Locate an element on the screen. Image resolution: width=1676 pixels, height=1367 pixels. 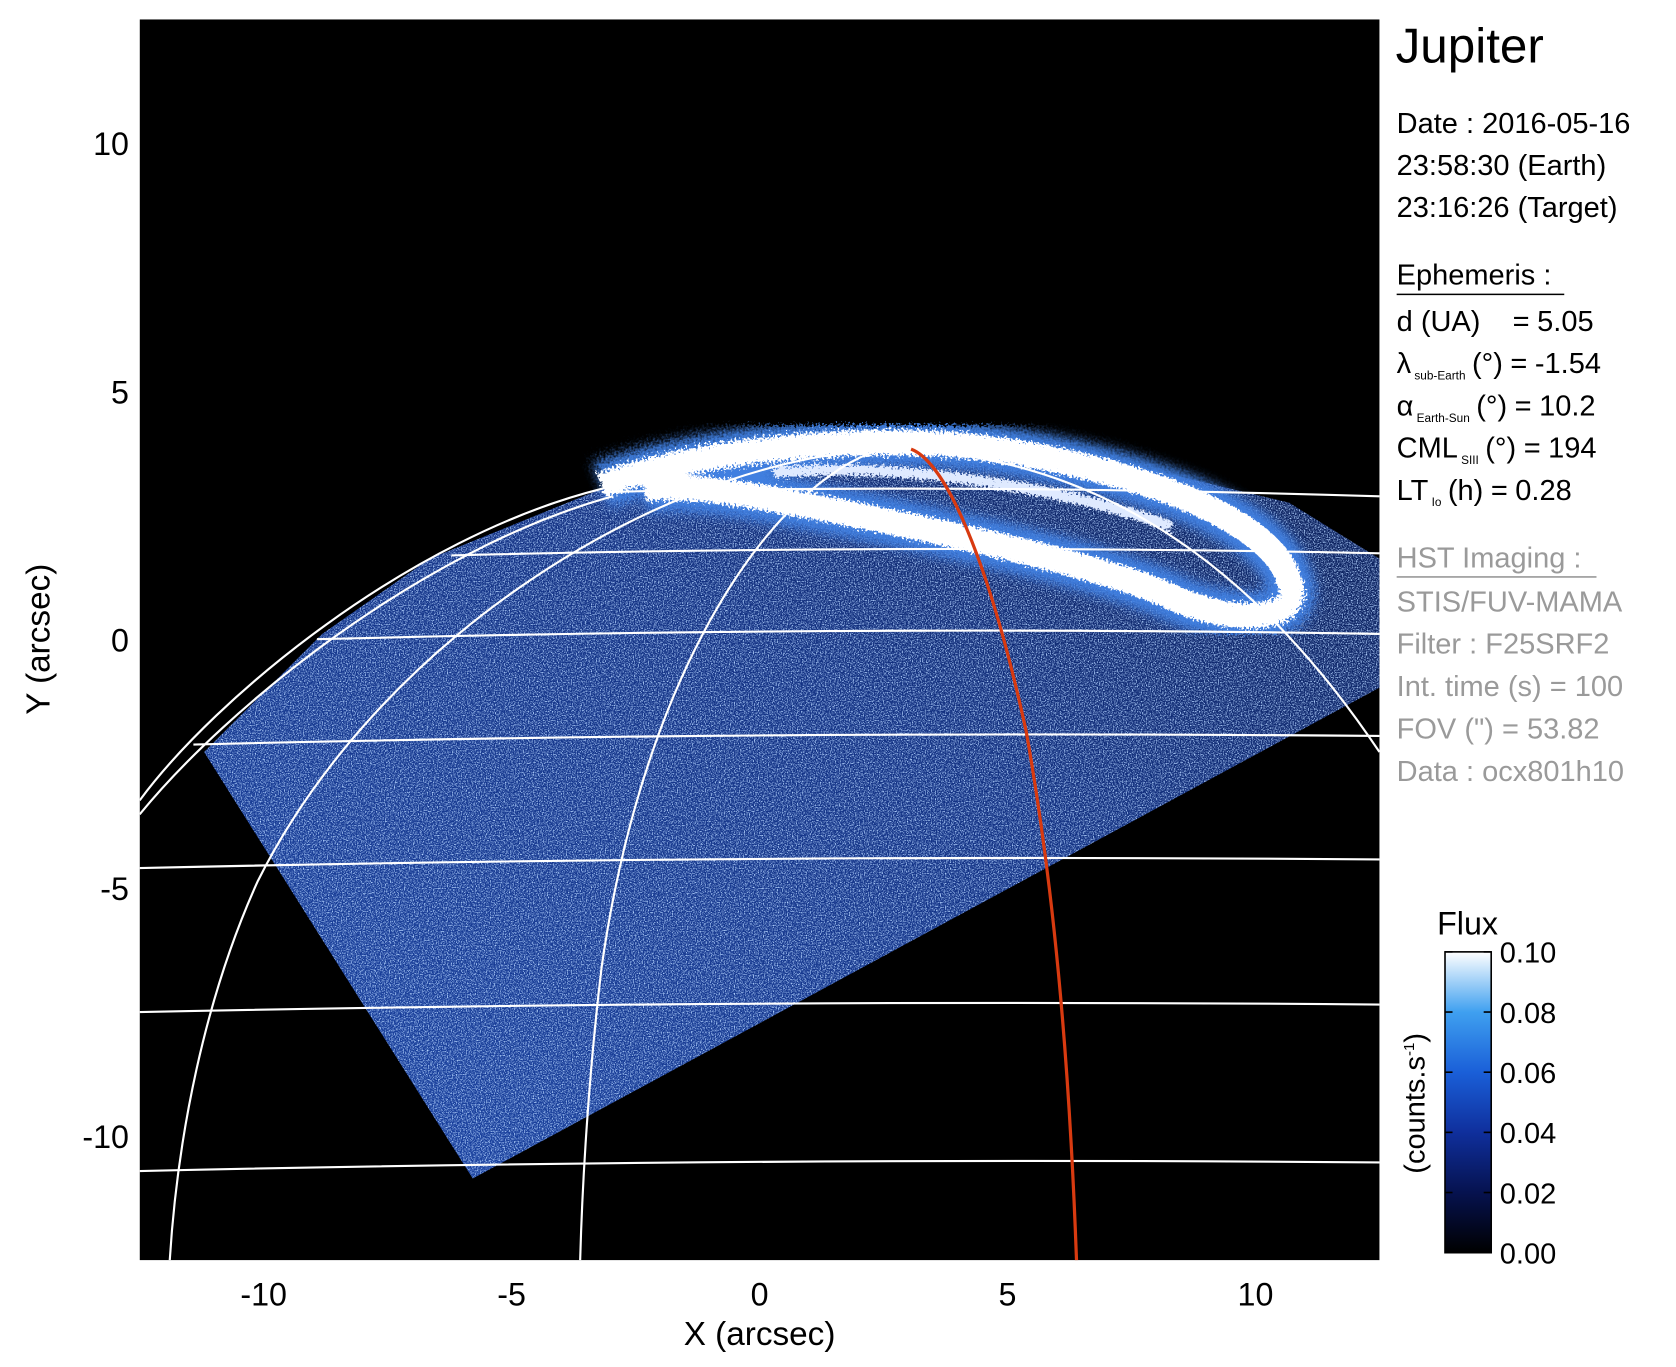
x-axis-label: X (arcsec) is located at coordinates (760, 1334).